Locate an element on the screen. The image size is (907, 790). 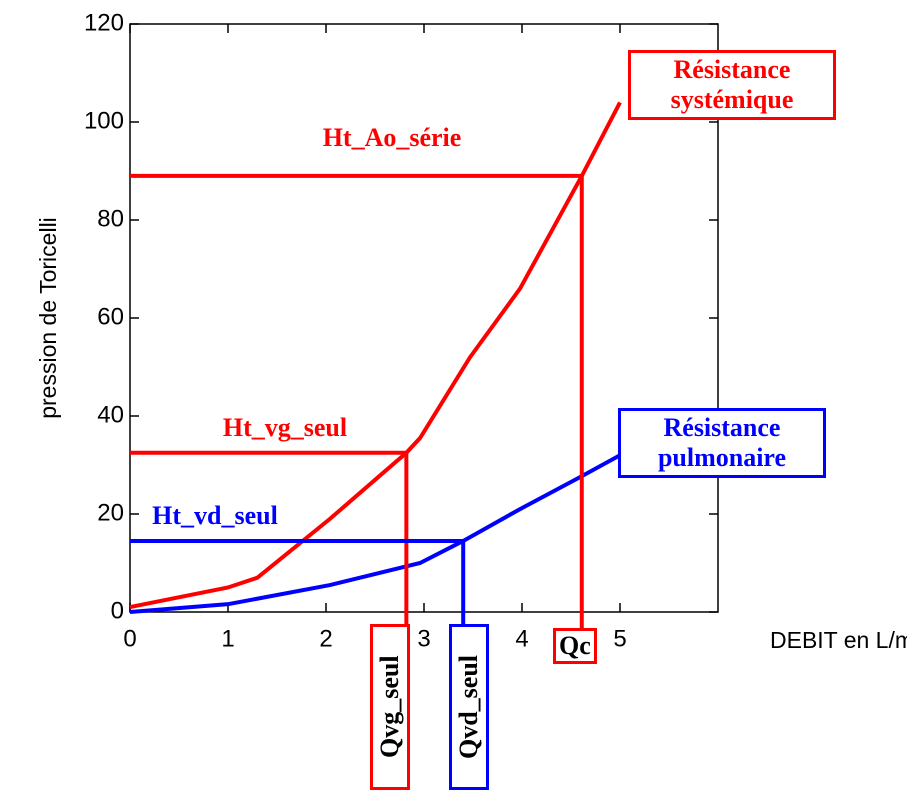
x-tick-label: 4 is located at coordinates (521, 638).